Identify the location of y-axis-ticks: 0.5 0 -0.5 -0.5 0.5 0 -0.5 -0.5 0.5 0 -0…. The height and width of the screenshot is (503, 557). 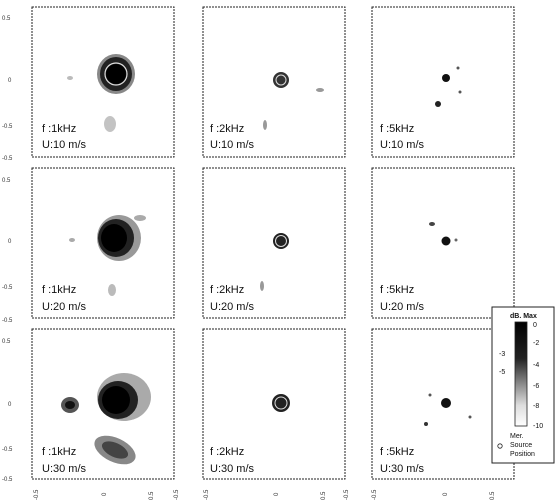
(7, 249).